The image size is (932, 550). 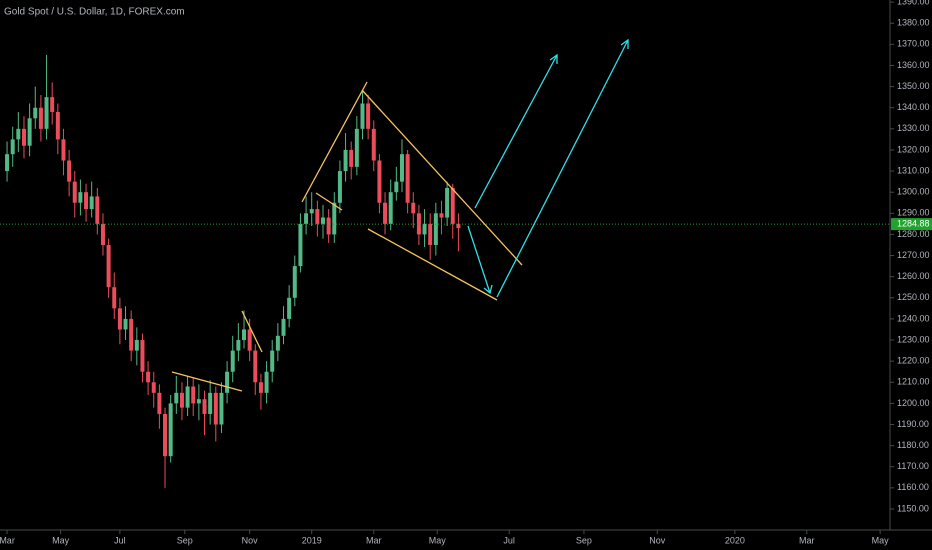 I want to click on x-tick-label: Jul, so click(x=120, y=540).